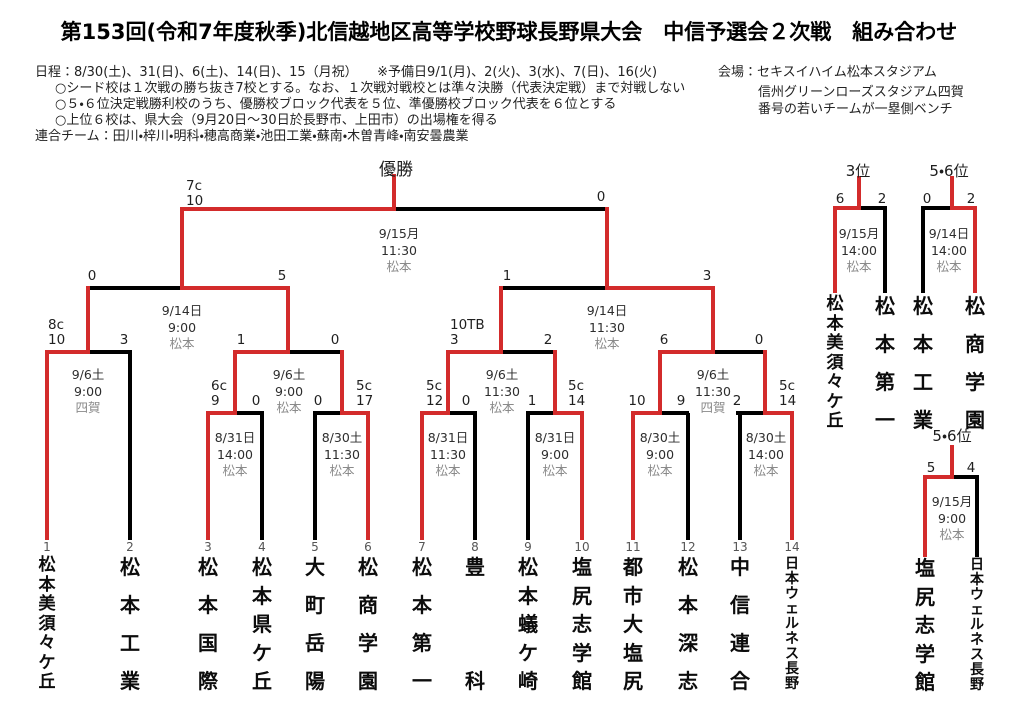  What do you see at coordinates (555, 437) in the screenshot?
I see `game-date: 8/31日` at bounding box center [555, 437].